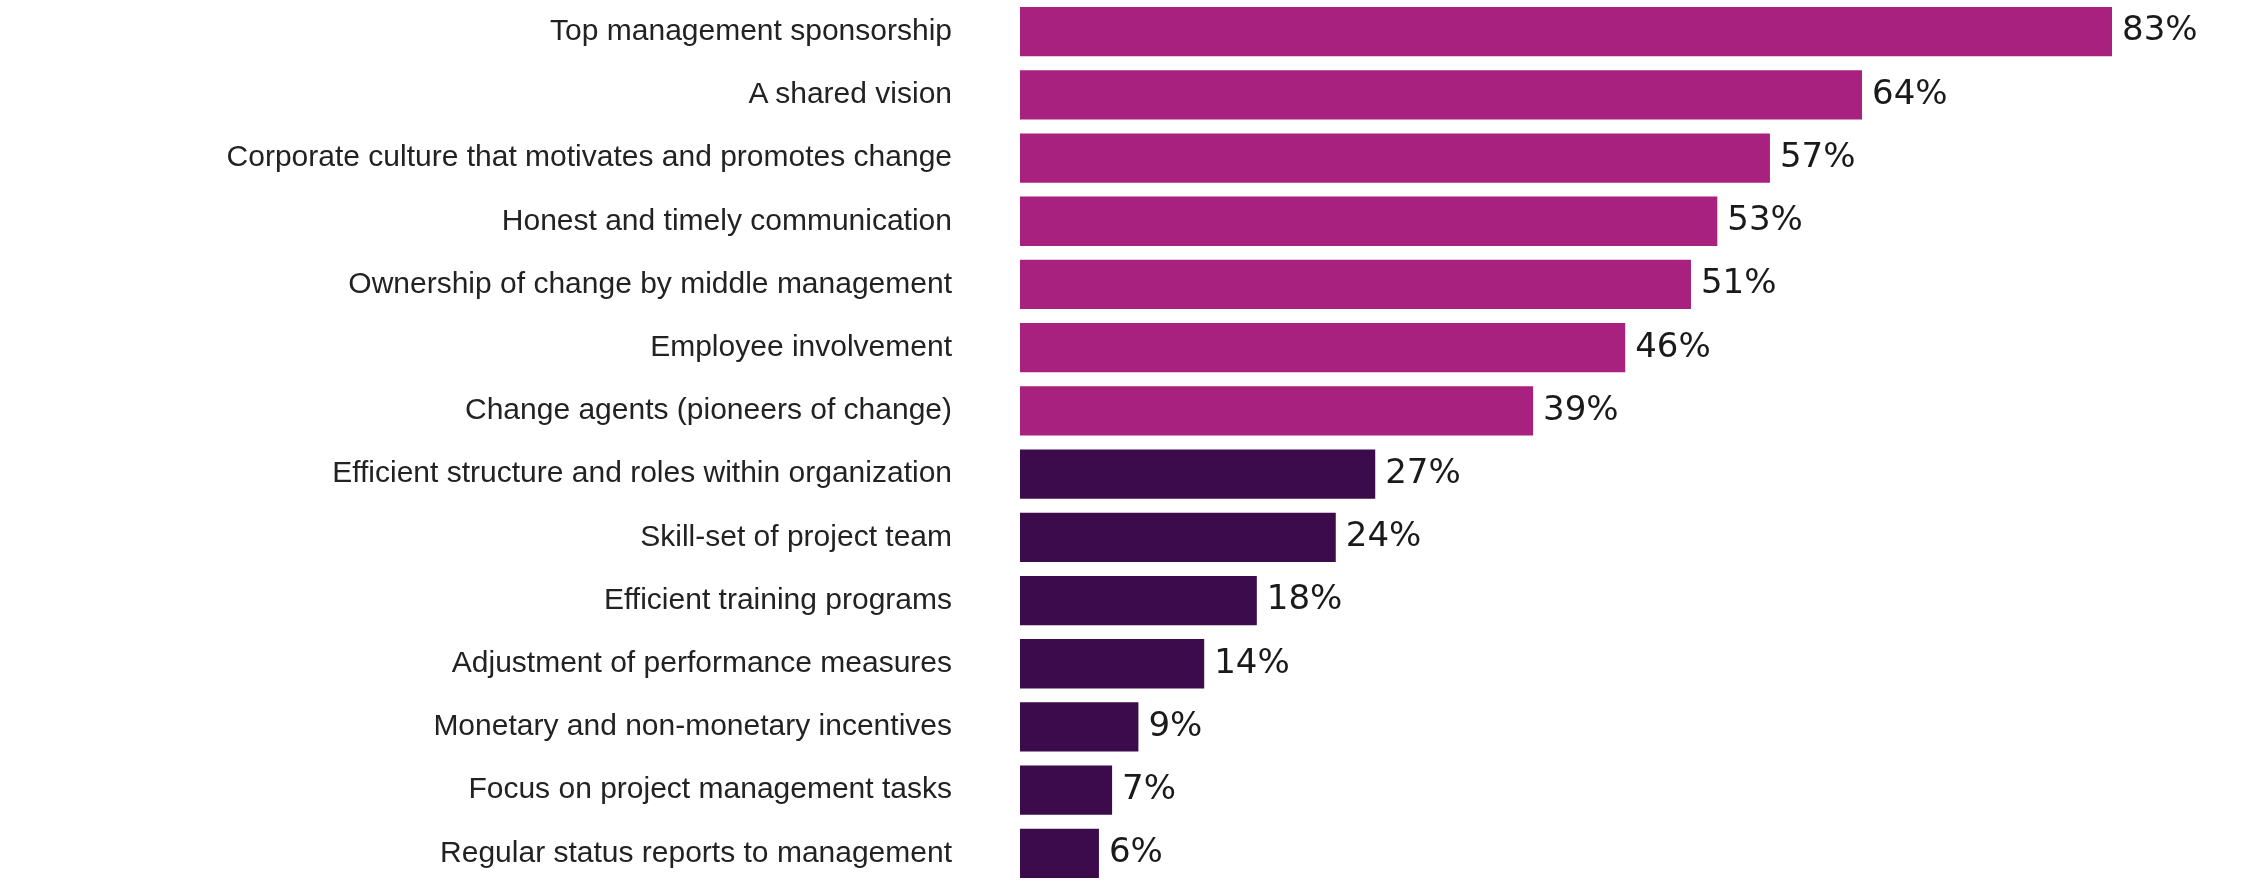 This screenshot has width=2244, height=885. I want to click on y-tick-label: Skill-set of project team, so click(796, 535).